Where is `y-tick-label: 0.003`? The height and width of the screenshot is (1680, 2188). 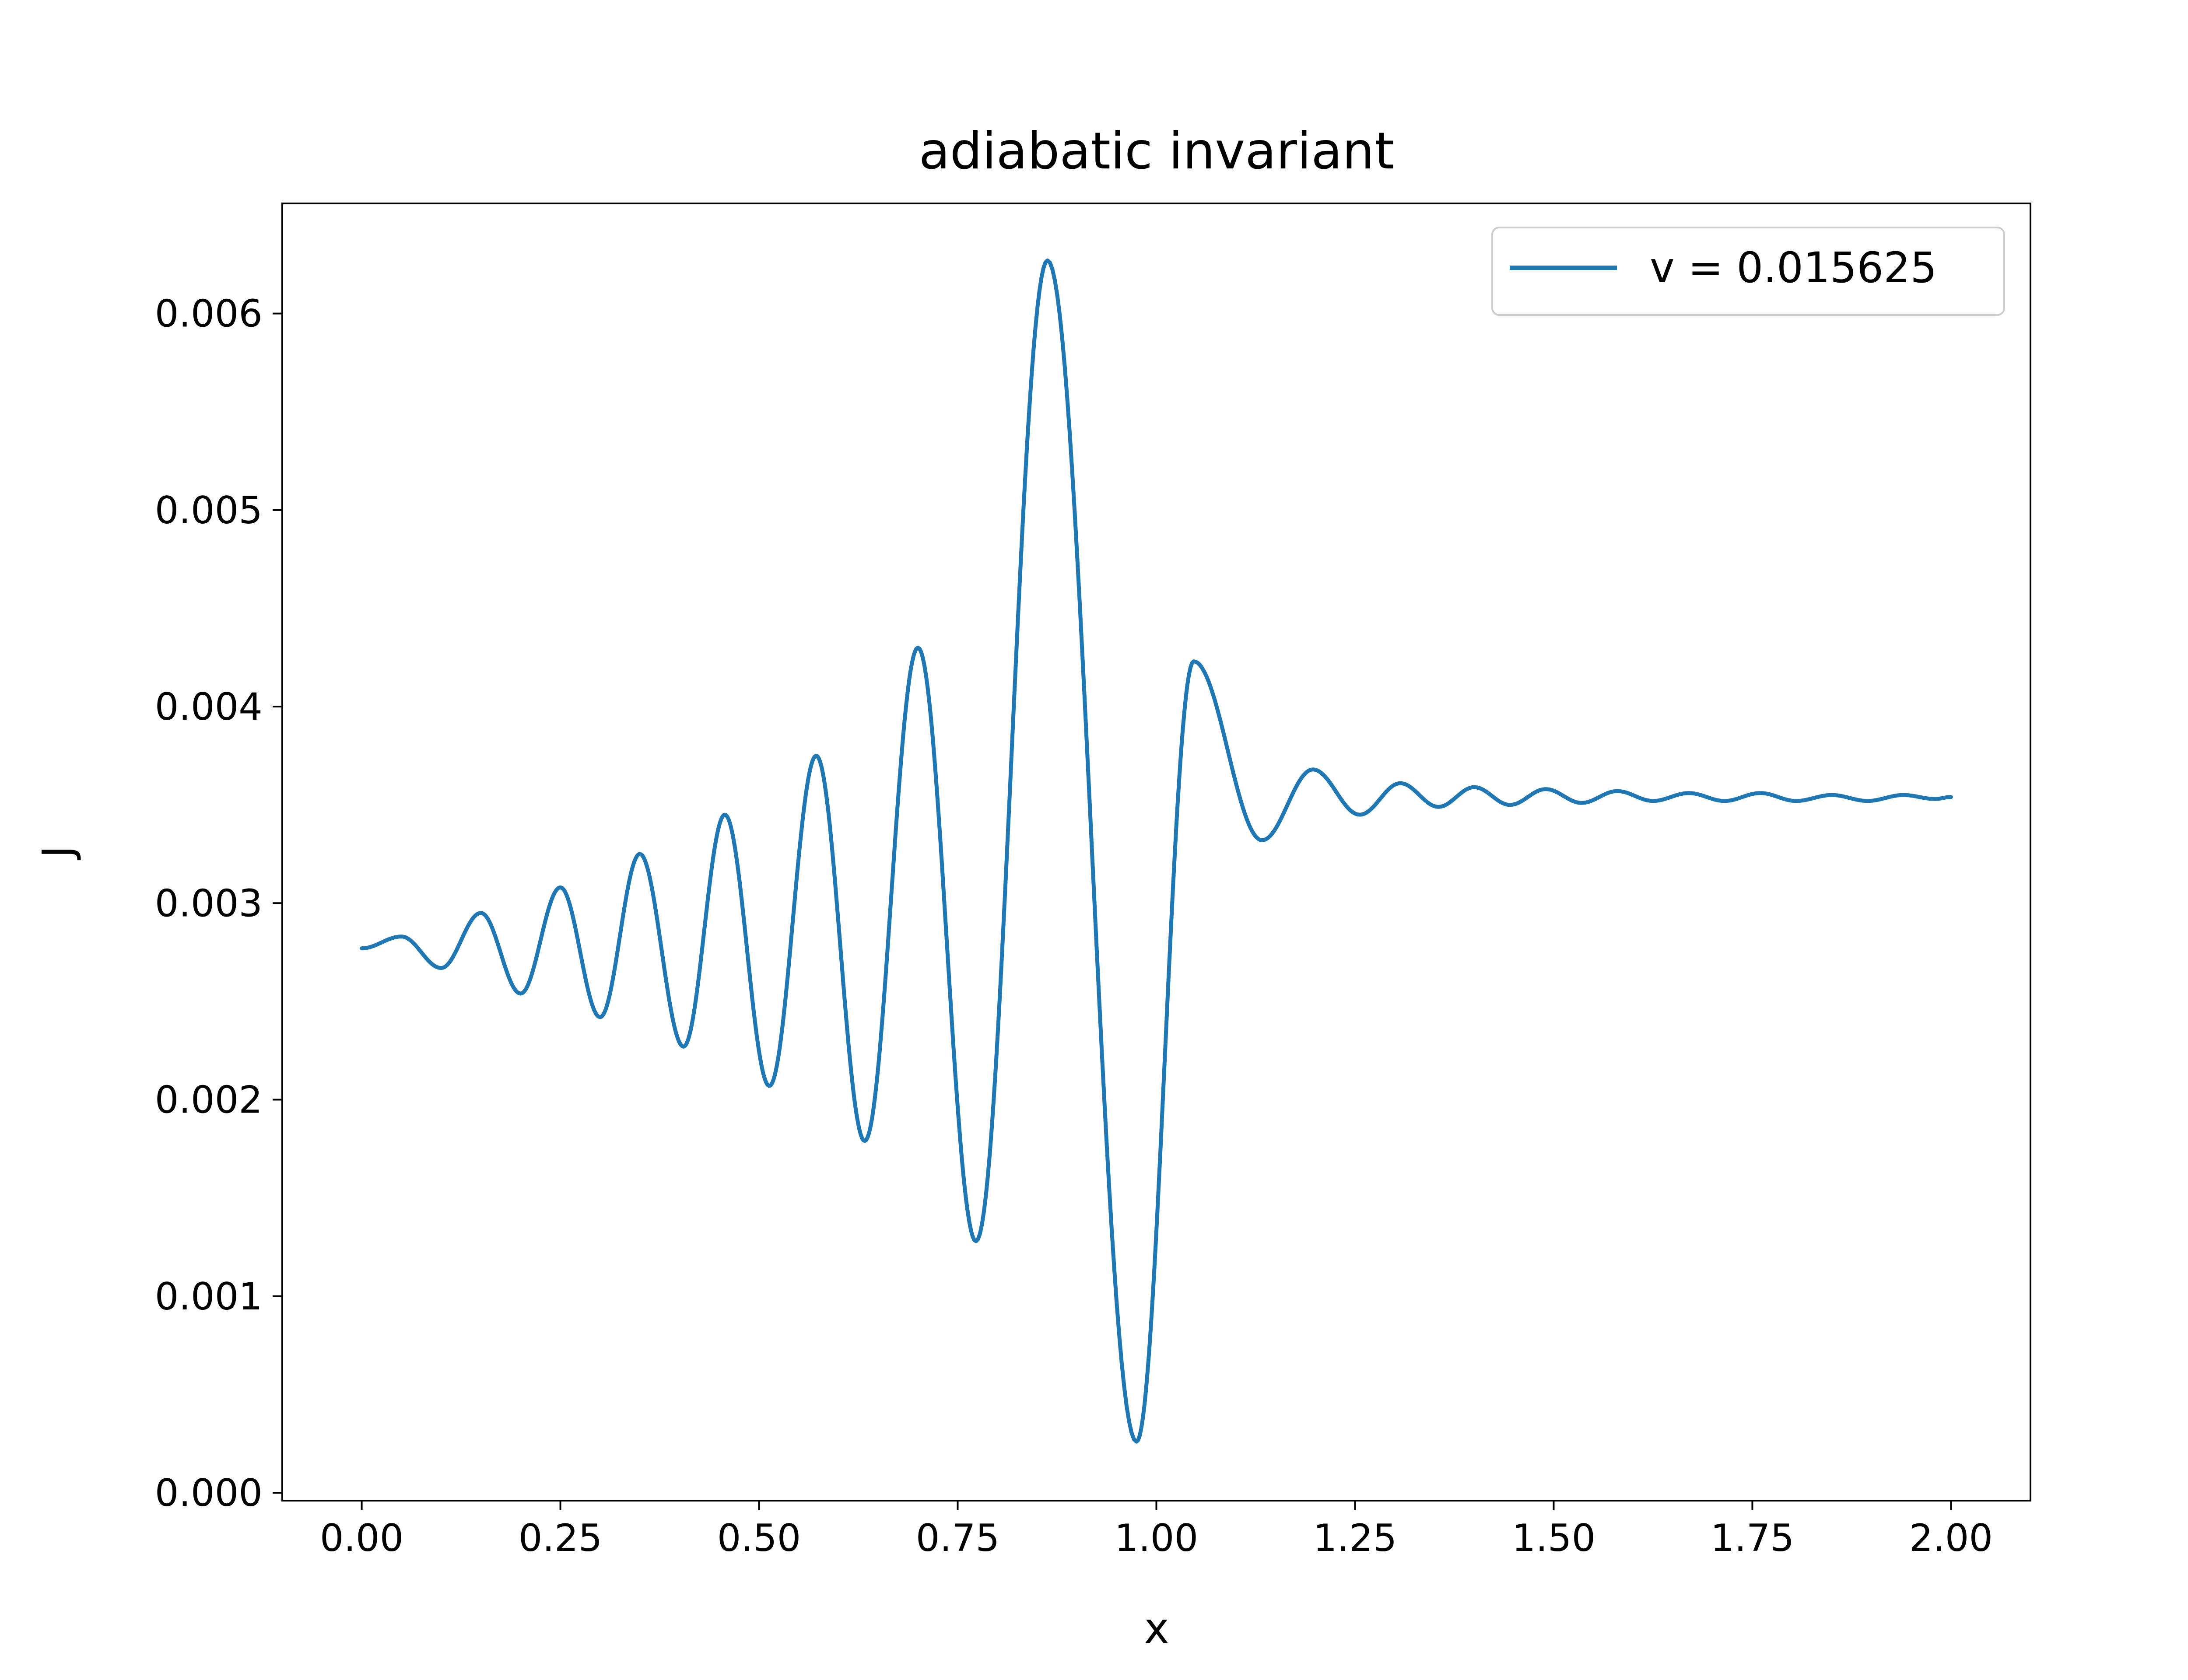 y-tick-label: 0.003 is located at coordinates (209, 903).